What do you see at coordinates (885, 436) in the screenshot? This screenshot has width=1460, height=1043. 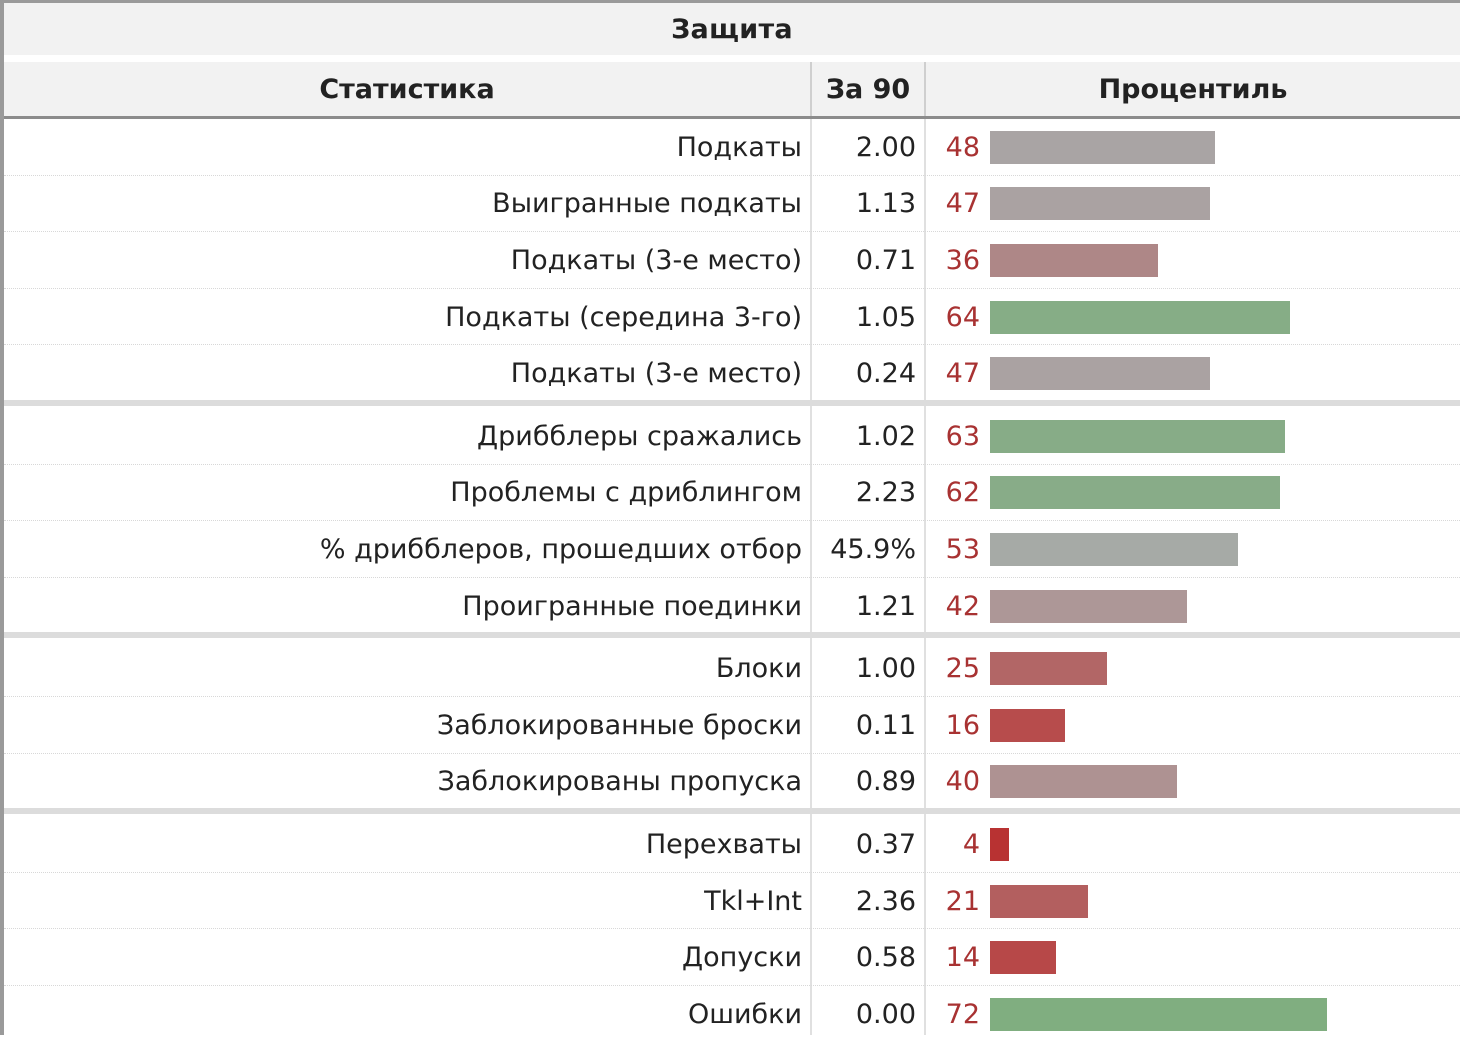 I see `per90-value: 1.02` at bounding box center [885, 436].